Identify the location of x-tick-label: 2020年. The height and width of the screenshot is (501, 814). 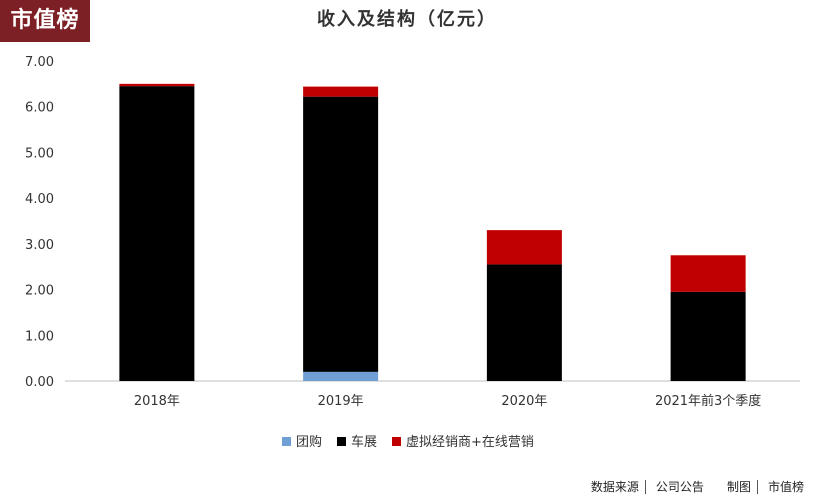
(524, 401).